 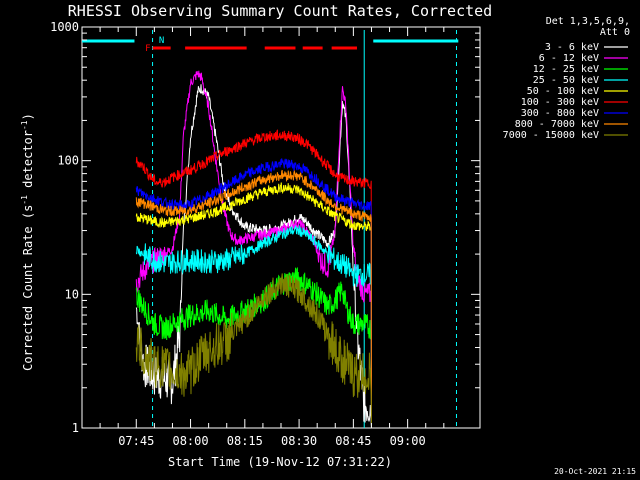 What do you see at coordinates (299, 441) in the screenshot?
I see `x-tick-label-3: 08:30` at bounding box center [299, 441].